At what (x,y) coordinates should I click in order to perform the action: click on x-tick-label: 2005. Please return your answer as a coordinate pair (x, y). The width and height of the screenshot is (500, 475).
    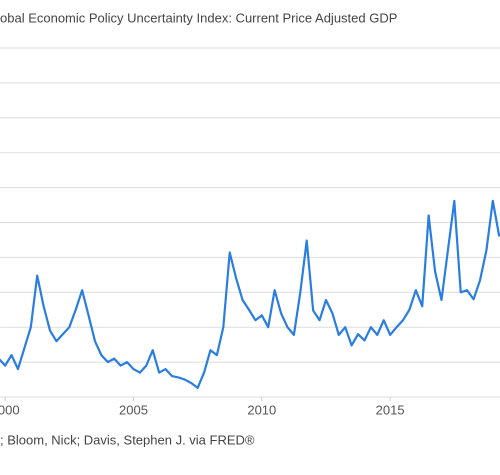
    Looking at the image, I should click on (133, 409).